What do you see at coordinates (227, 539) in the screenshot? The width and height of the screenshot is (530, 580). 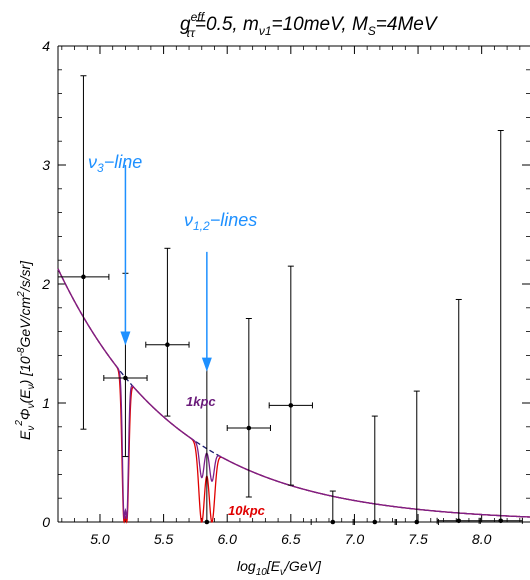 I see `x-tick-label: 6.0` at bounding box center [227, 539].